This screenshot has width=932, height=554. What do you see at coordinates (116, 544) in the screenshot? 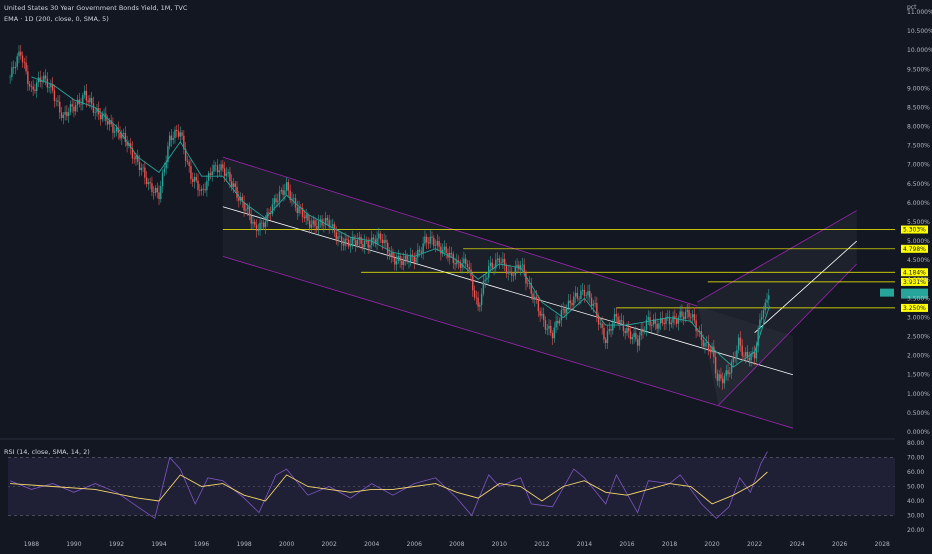
I see `year-tick-2: 1992` at bounding box center [116, 544].